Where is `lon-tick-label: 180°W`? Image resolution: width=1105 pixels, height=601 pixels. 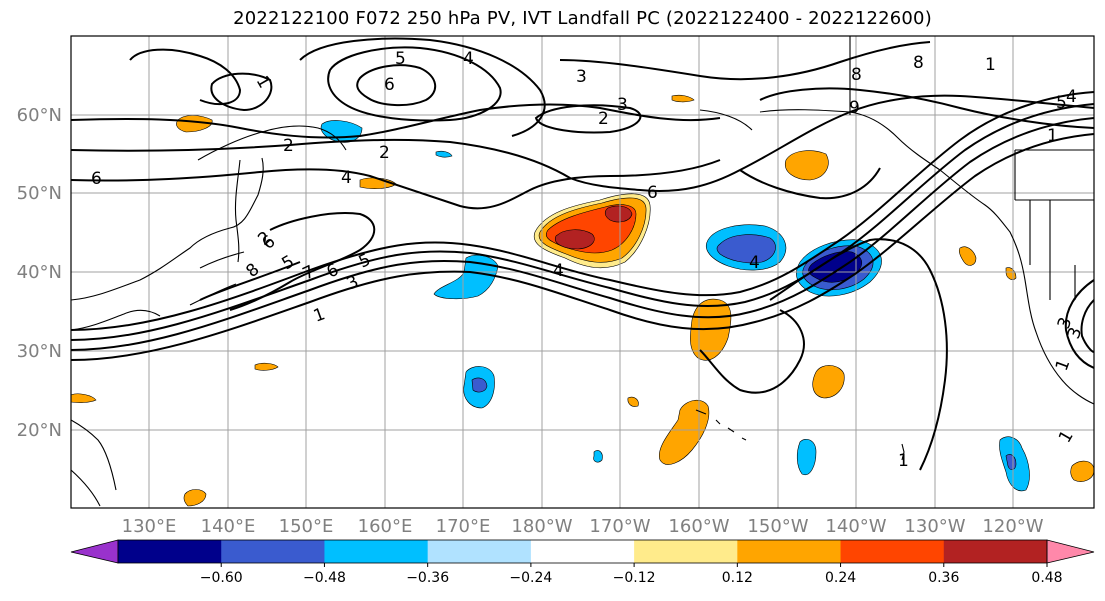 lon-tick-label: 180°W is located at coordinates (541, 526).